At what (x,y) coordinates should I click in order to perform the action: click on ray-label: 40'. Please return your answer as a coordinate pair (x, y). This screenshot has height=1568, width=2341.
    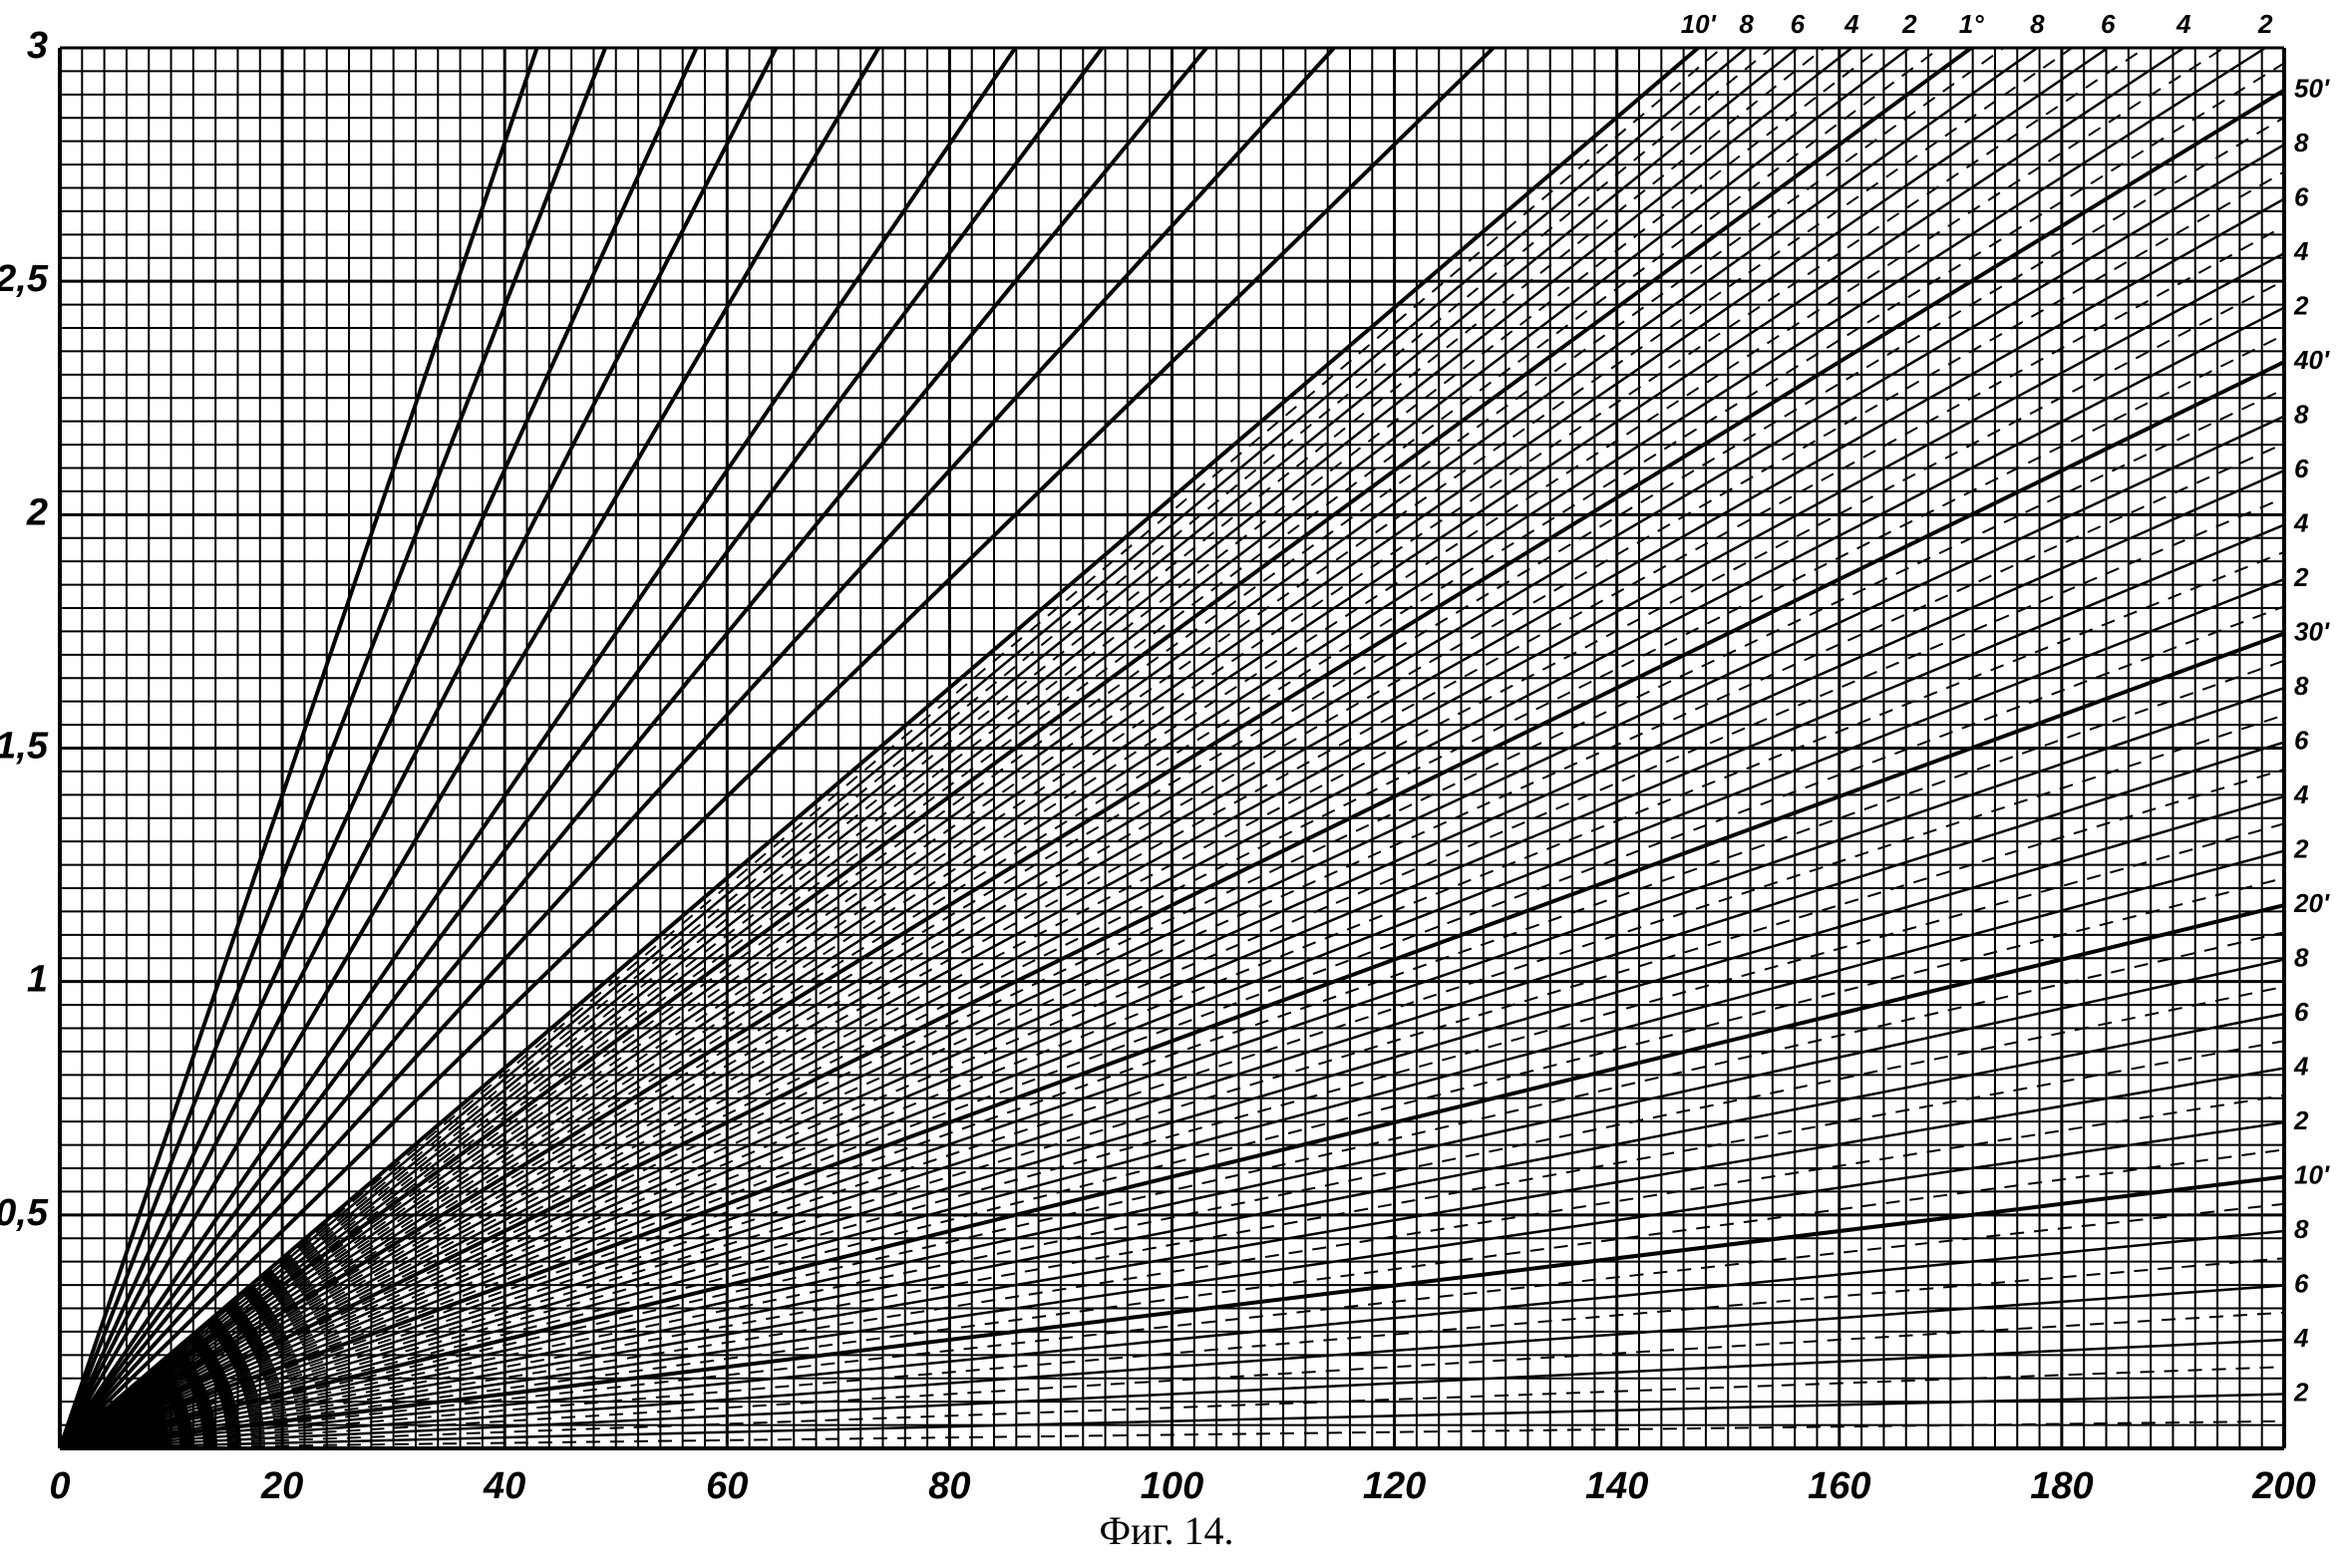
    Looking at the image, I should click on (2311, 360).